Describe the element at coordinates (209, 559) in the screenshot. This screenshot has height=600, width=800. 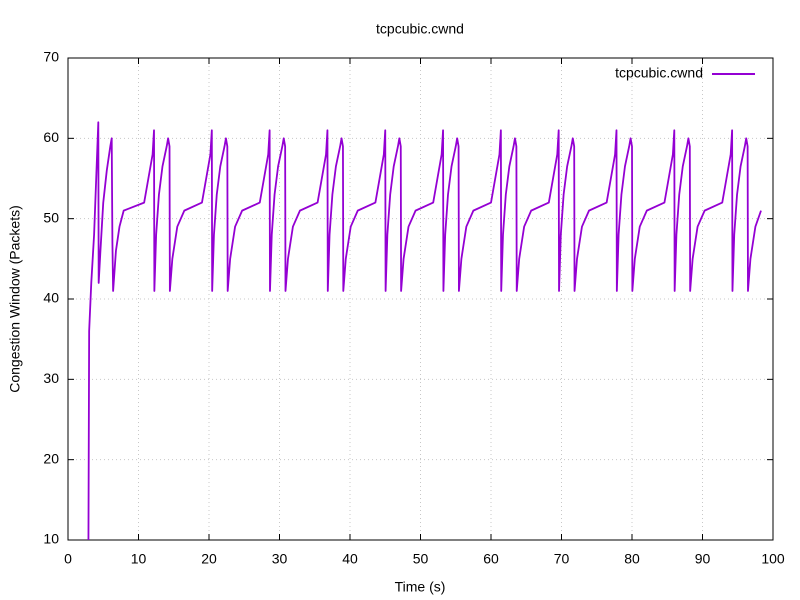
I see `x-tick-label: 20` at that location.